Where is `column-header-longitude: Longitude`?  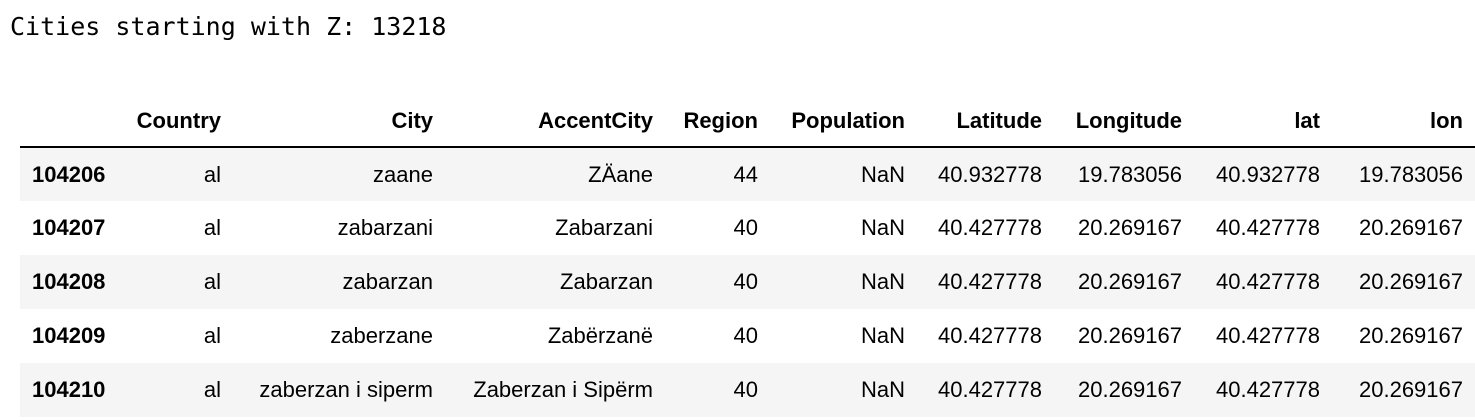 column-header-longitude: Longitude is located at coordinates (1124, 121).